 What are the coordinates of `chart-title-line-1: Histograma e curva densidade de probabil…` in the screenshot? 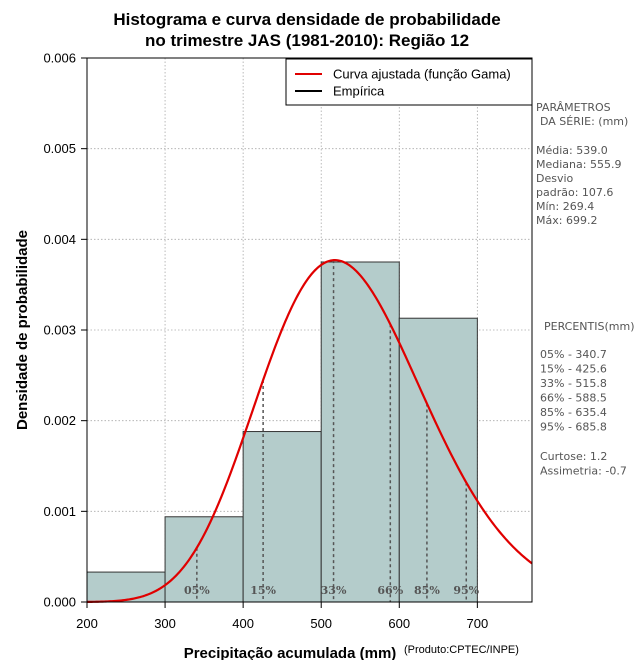 It's located at (306, 19).